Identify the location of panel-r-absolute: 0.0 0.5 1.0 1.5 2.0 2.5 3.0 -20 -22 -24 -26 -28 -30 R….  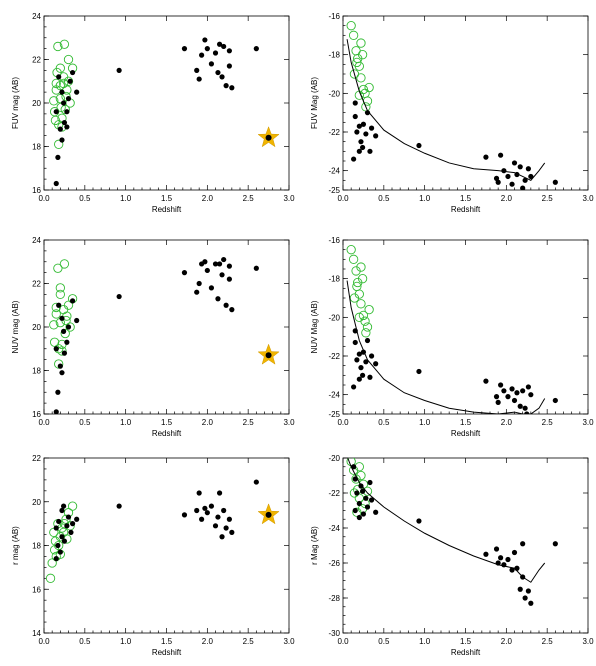
(452, 555).